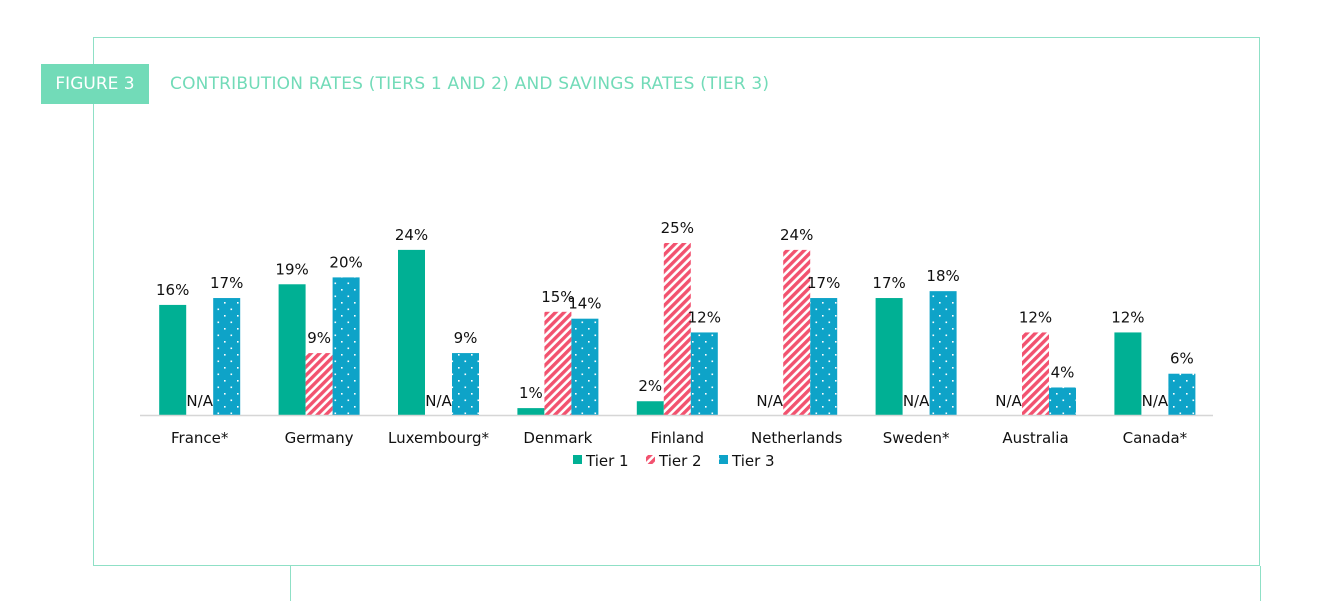 The height and width of the screenshot is (601, 1330). I want to click on category-label: Sweden*, so click(916, 438).